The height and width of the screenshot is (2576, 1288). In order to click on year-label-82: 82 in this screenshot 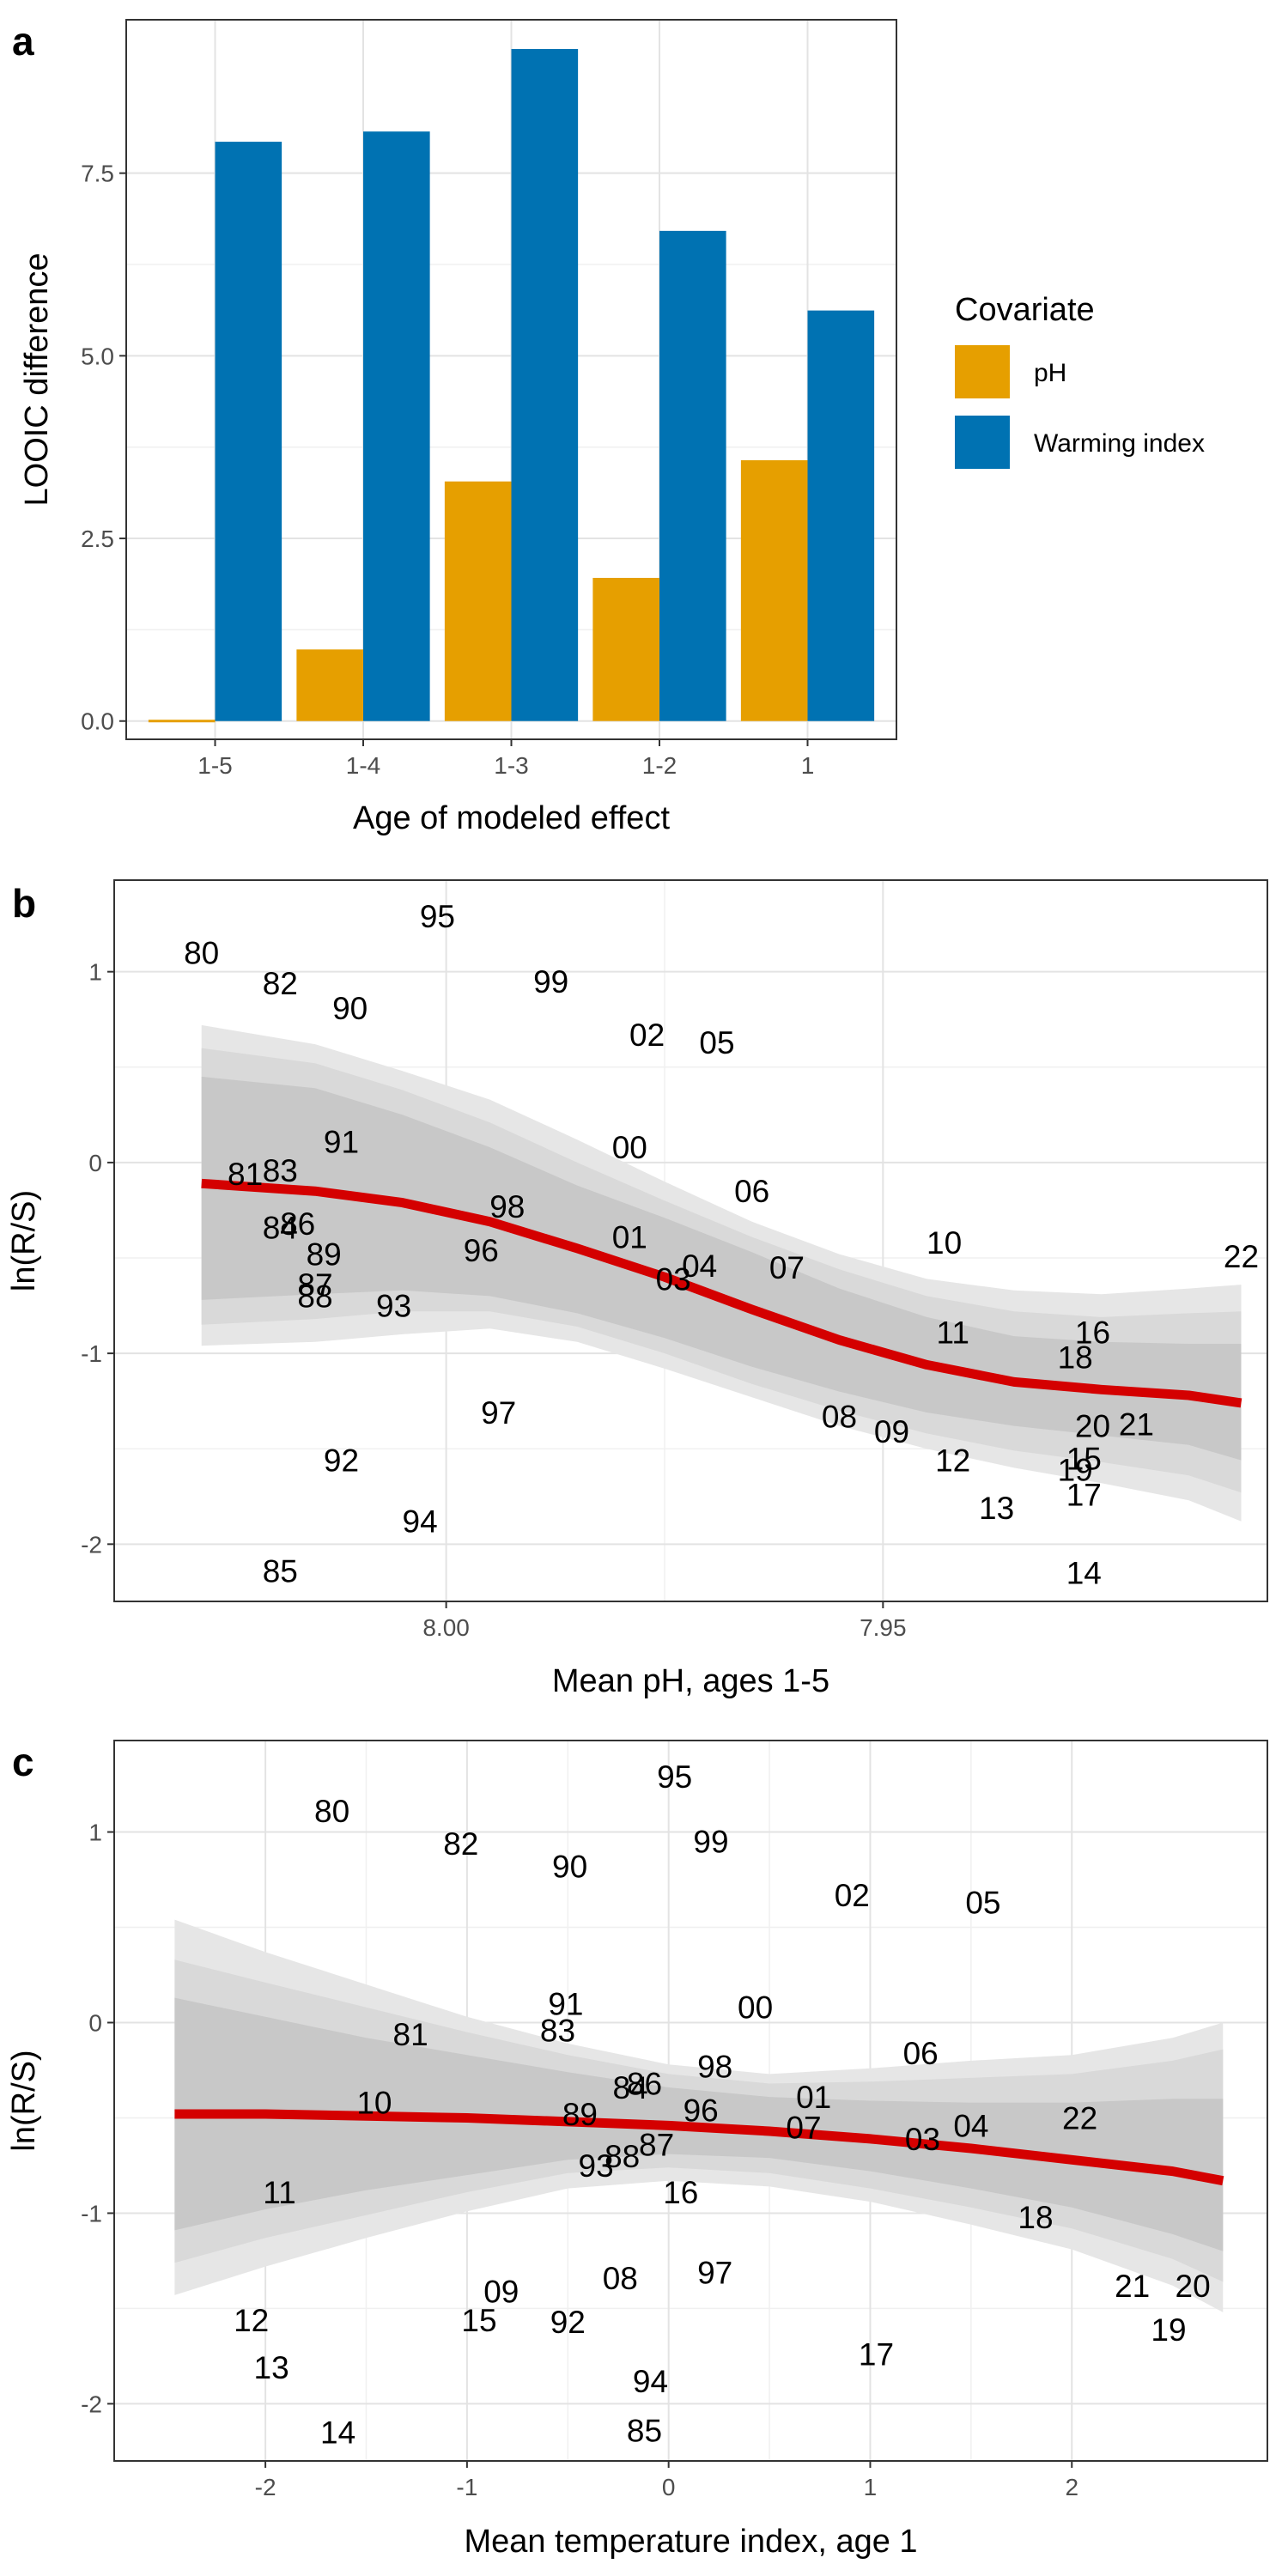, I will do `click(280, 984)`.